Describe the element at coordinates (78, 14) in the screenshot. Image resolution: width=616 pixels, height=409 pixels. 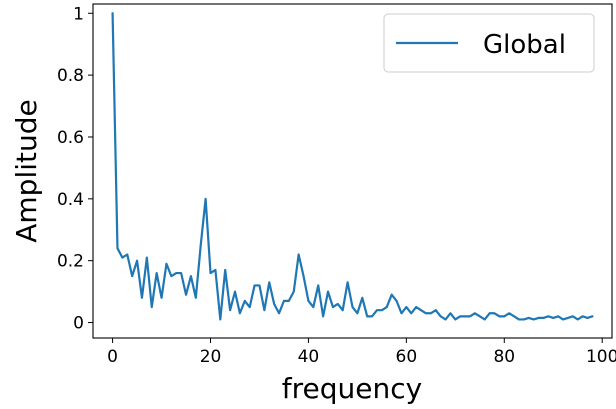
I see `y-tick-label: 1` at that location.